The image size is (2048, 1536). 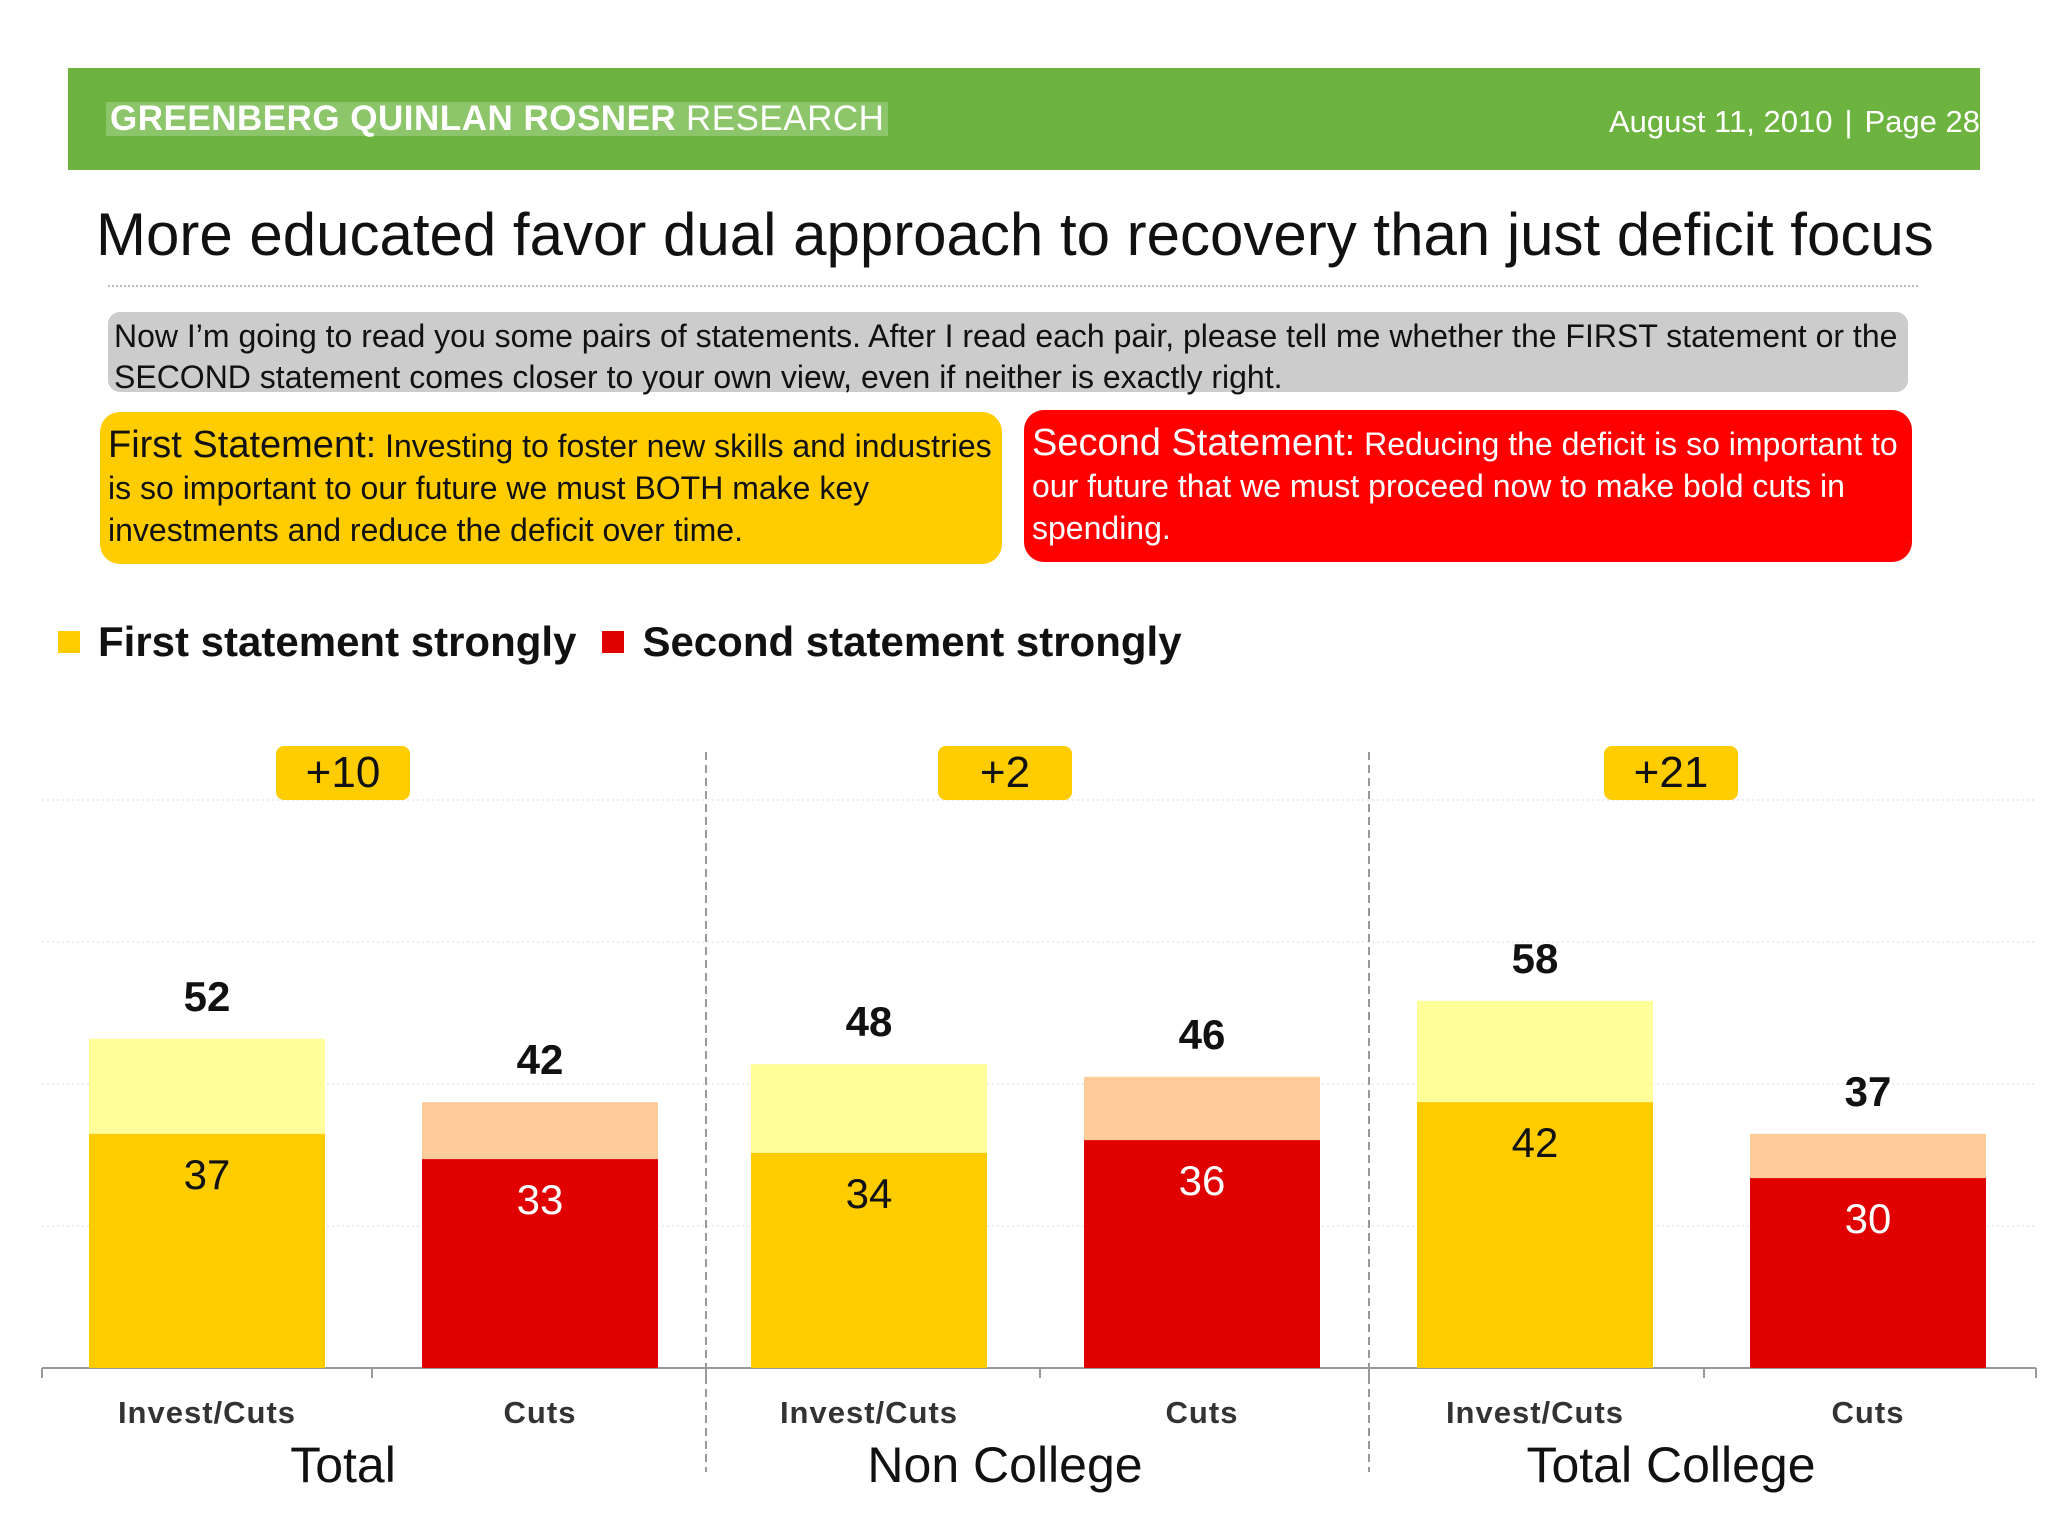 I want to click on margin-label: +21, so click(x=1671, y=772).